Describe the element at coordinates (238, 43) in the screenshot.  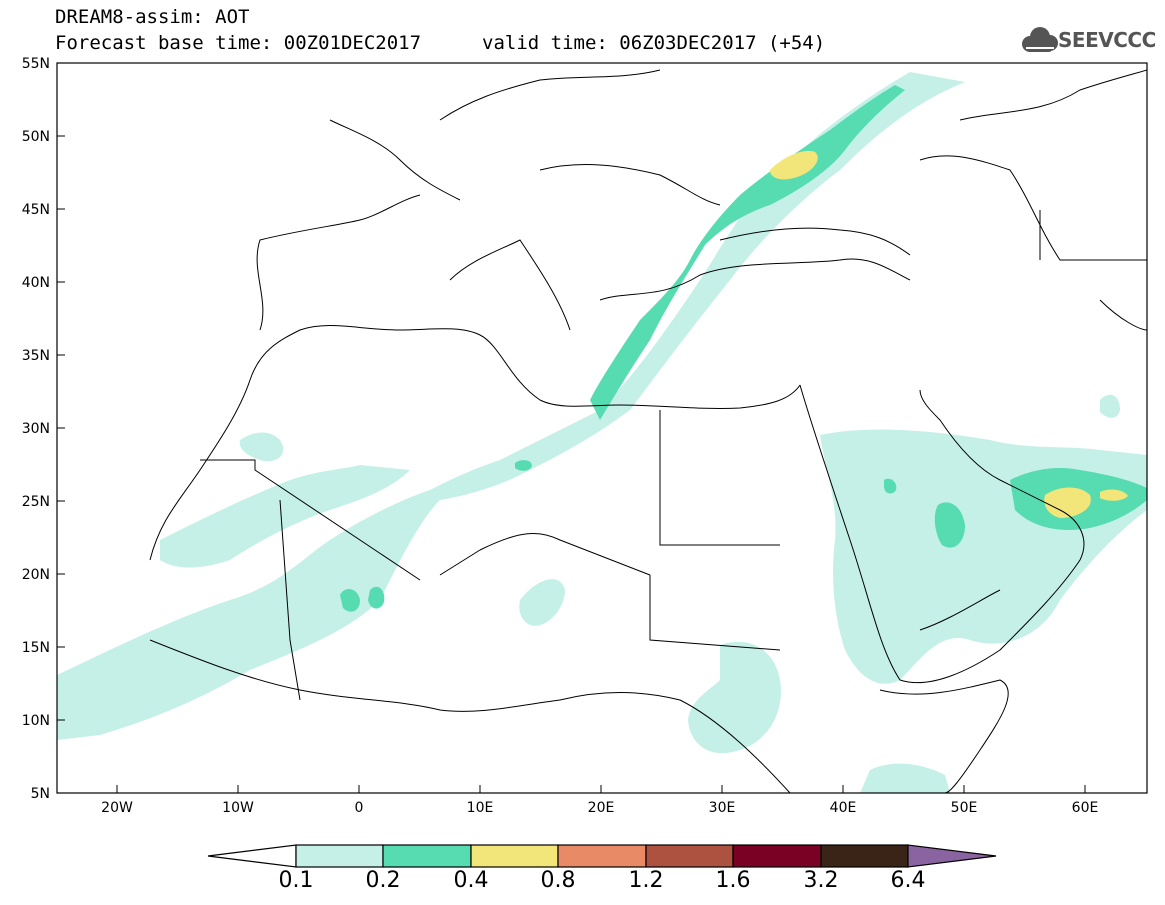
I see `forecast-base-time: Forecast base time: 00Z01DEC2017` at that location.